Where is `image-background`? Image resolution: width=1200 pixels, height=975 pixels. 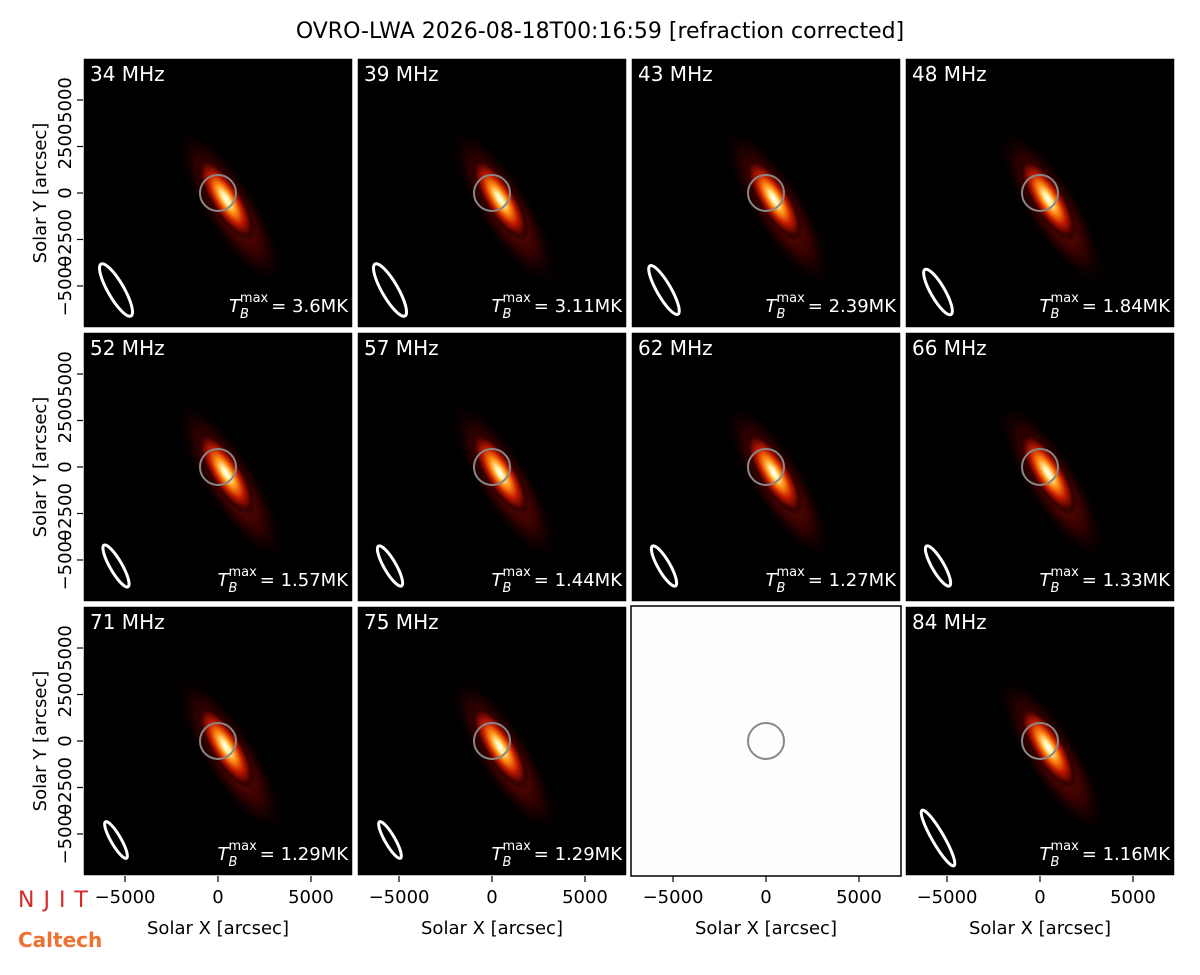
image-background is located at coordinates (766, 741).